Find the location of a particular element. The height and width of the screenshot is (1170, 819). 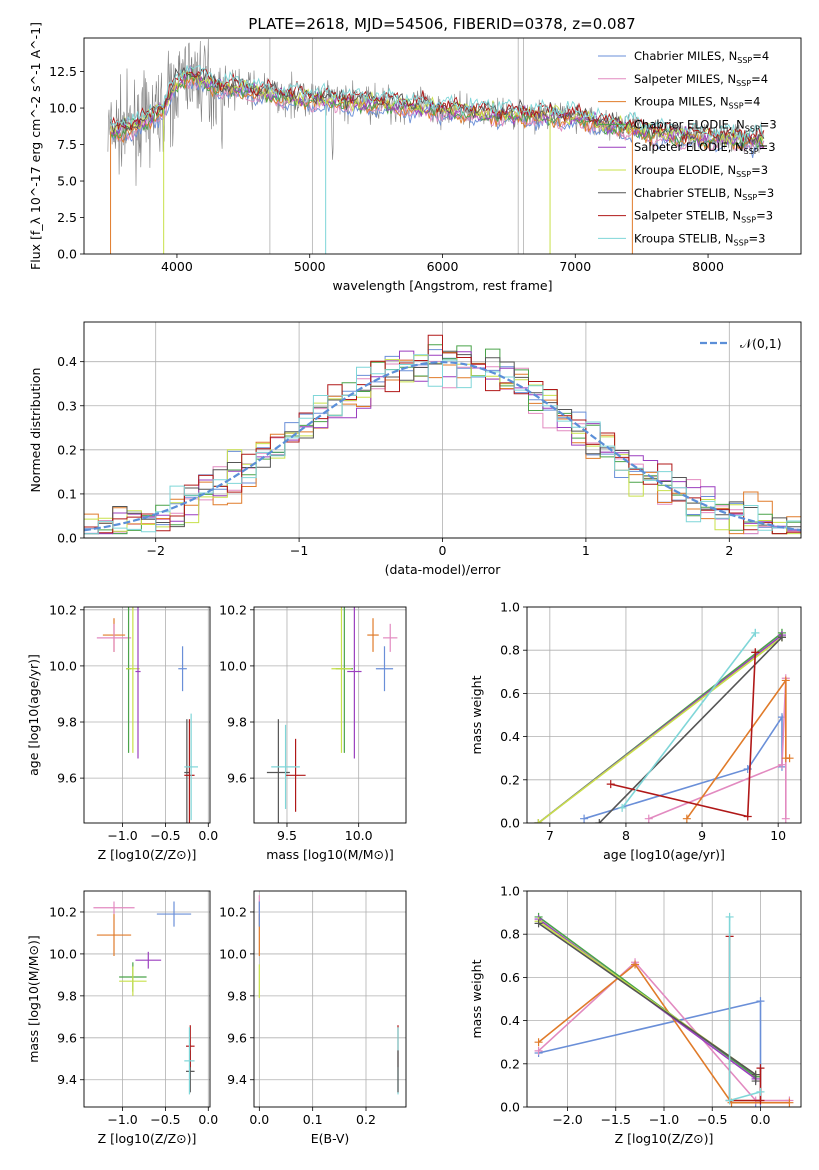

y-tick-label: 5.0 is located at coordinates (67, 181).